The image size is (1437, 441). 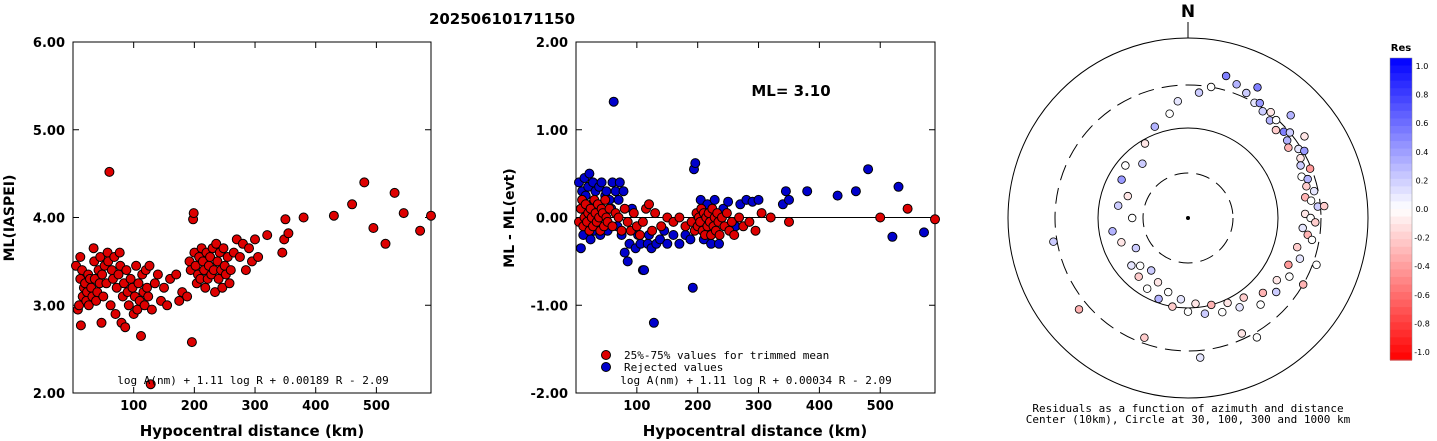 I want to click on ring-30km, so click(x=1188, y=218).